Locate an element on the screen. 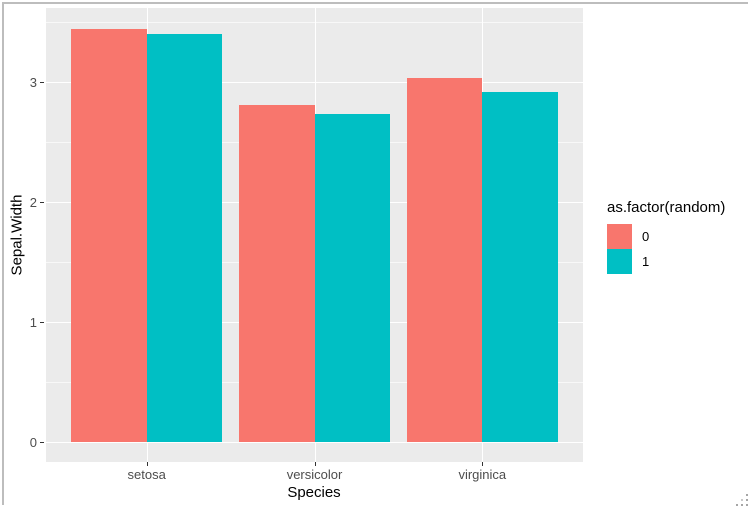  x-axis-title: Species is located at coordinates (314, 492).